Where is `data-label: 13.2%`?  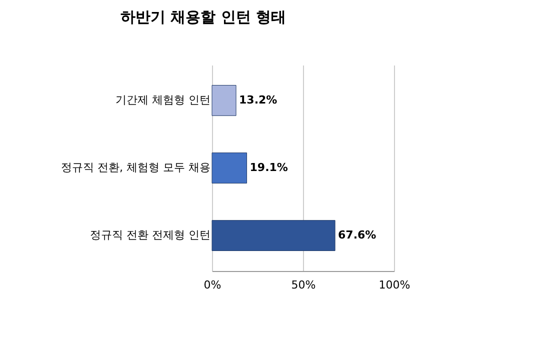
data-label: 13.2% is located at coordinates (258, 99).